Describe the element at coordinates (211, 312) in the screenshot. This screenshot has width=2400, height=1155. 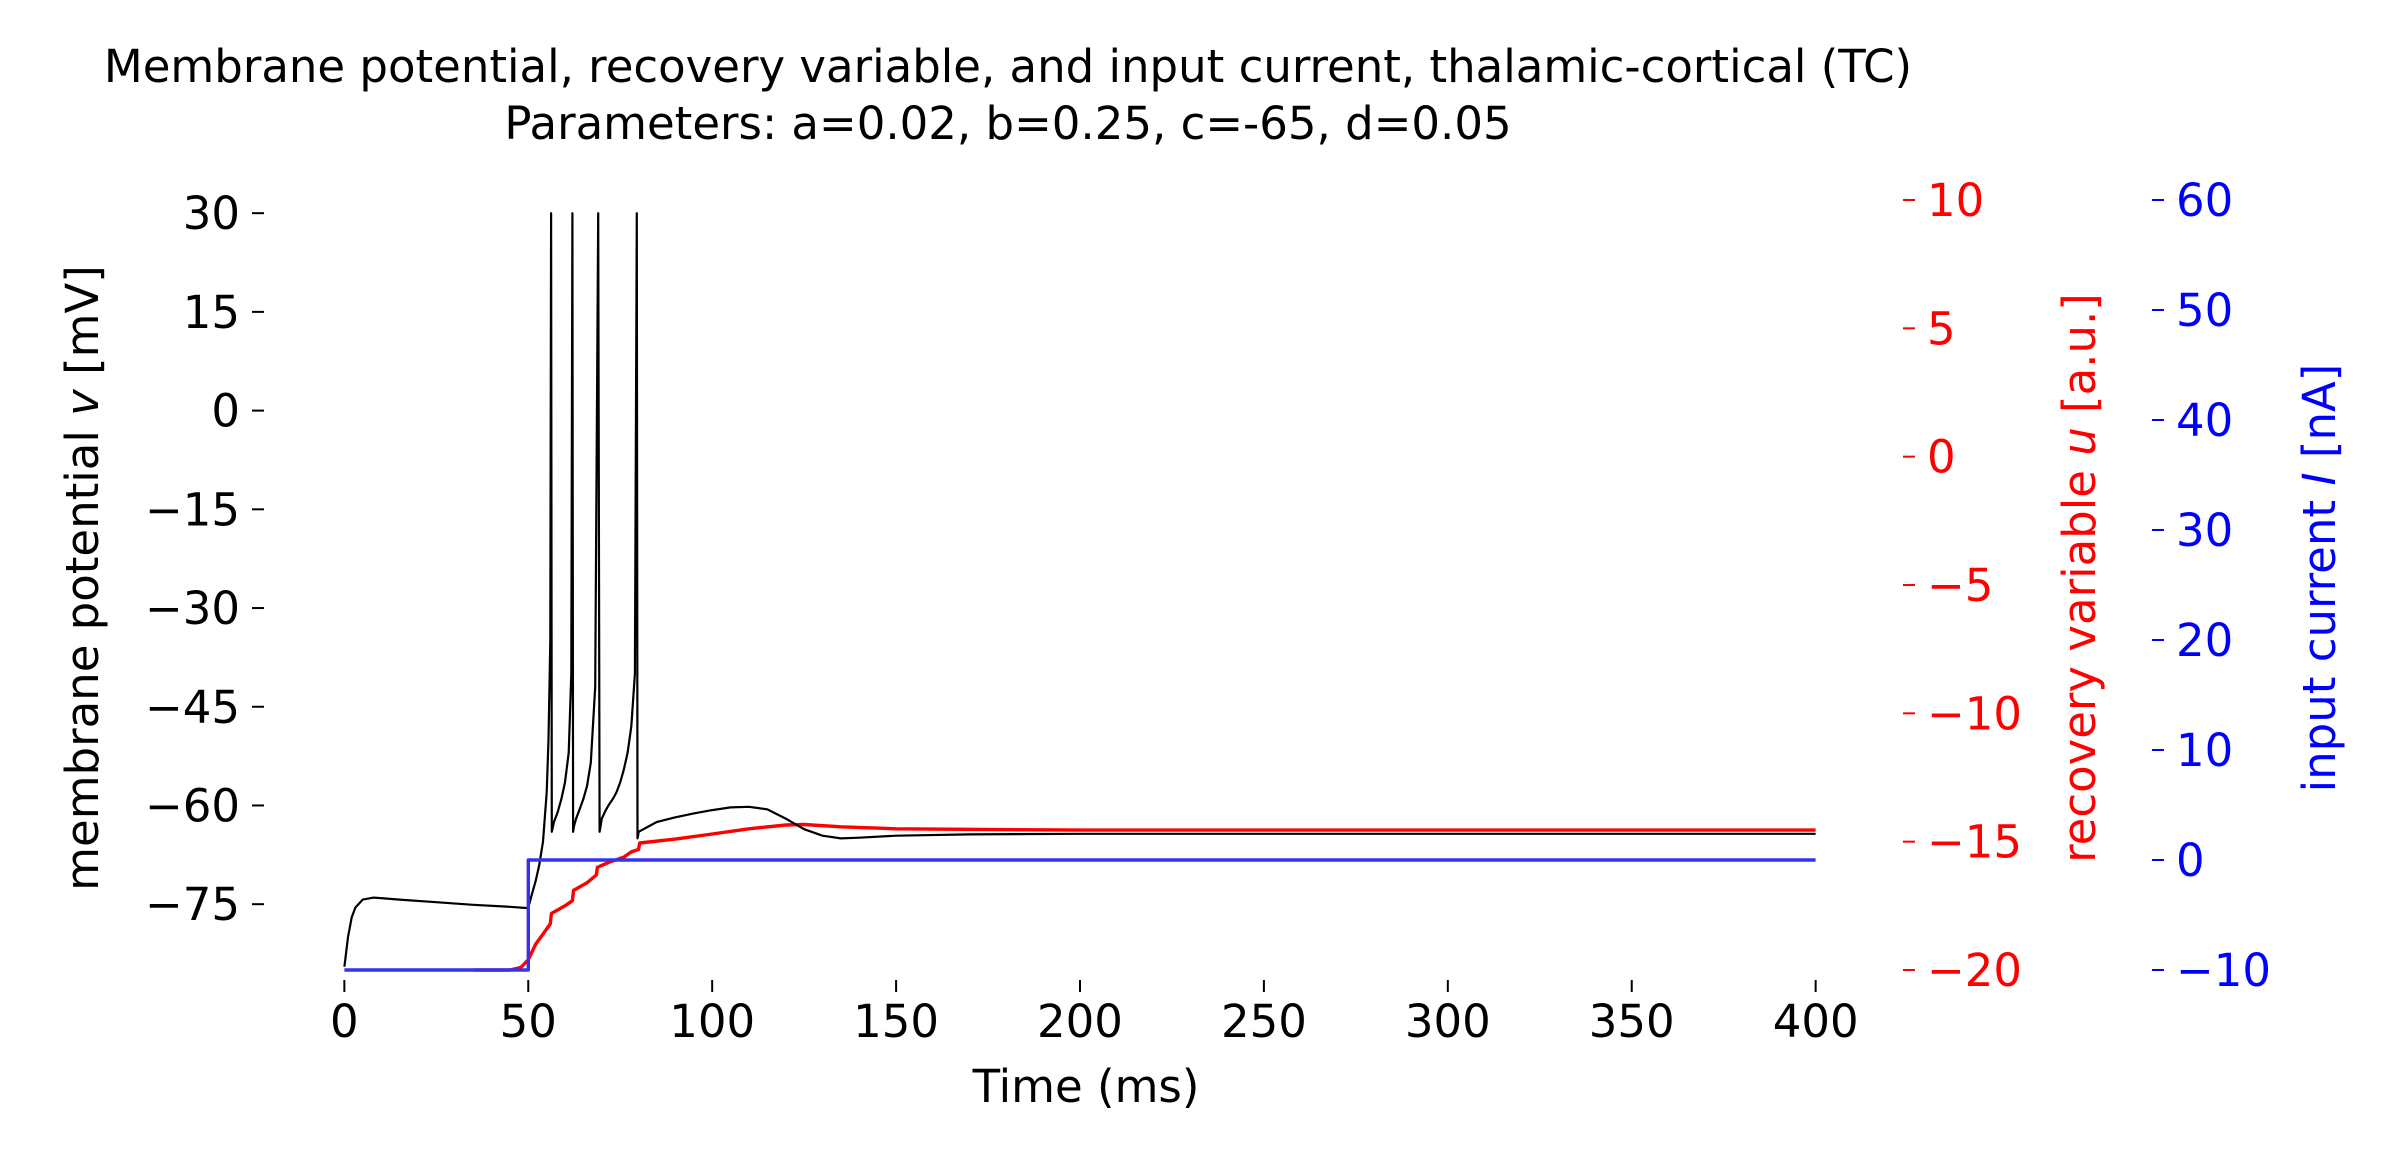
I see `v-axis-tick-label: 15` at that location.